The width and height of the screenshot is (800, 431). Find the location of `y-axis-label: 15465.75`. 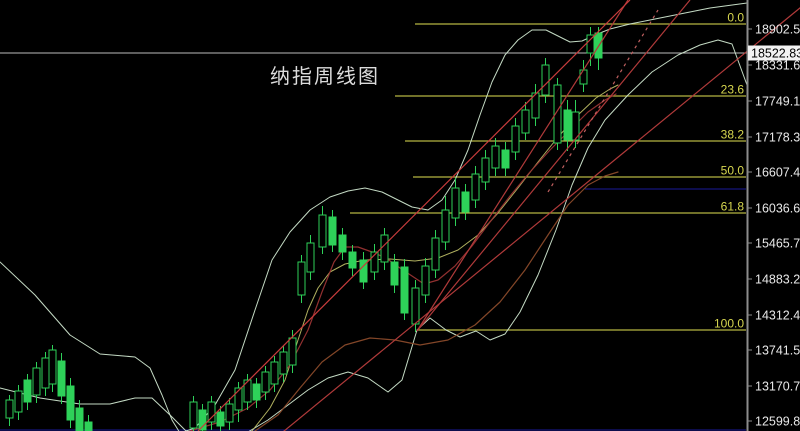

y-axis-label: 15465.75 is located at coordinates (777, 244).